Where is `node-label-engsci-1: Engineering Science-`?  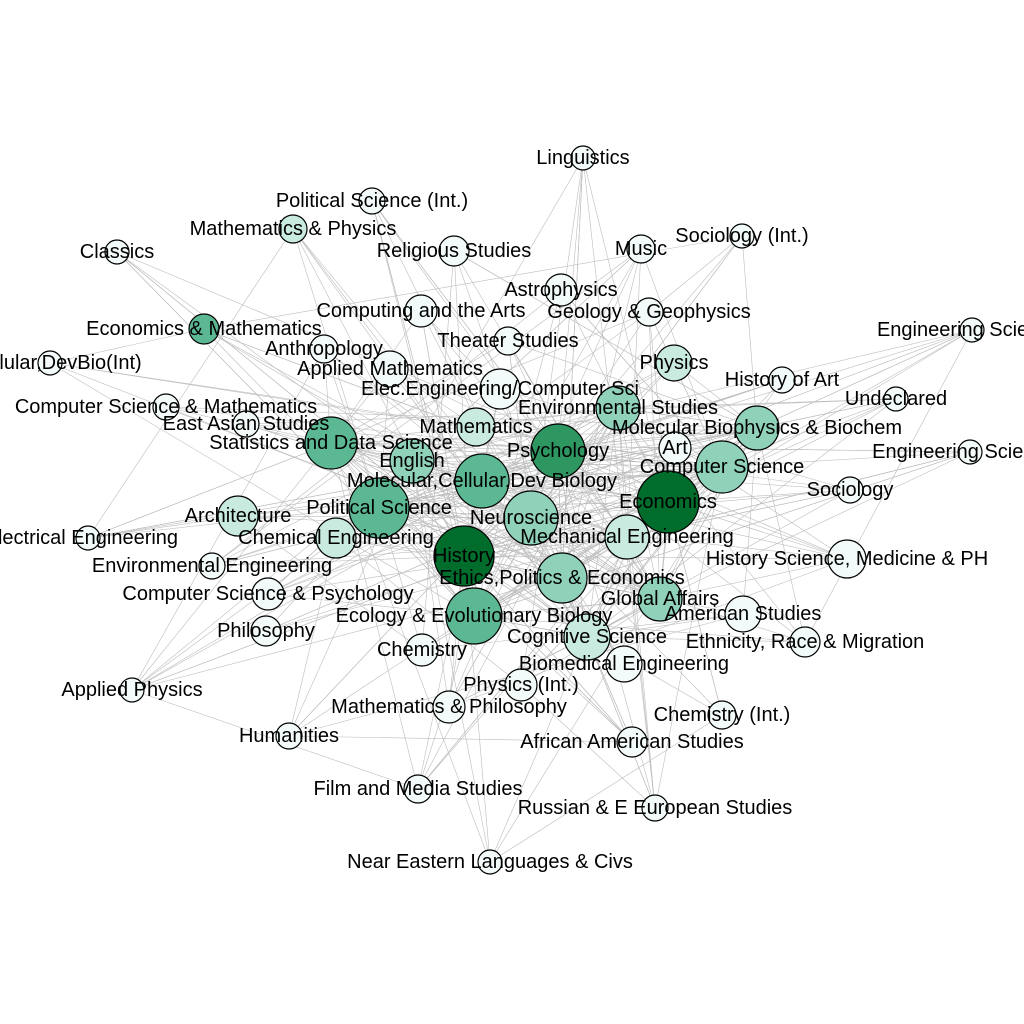 node-label-engsci-1: Engineering Science- is located at coordinates (950, 330).